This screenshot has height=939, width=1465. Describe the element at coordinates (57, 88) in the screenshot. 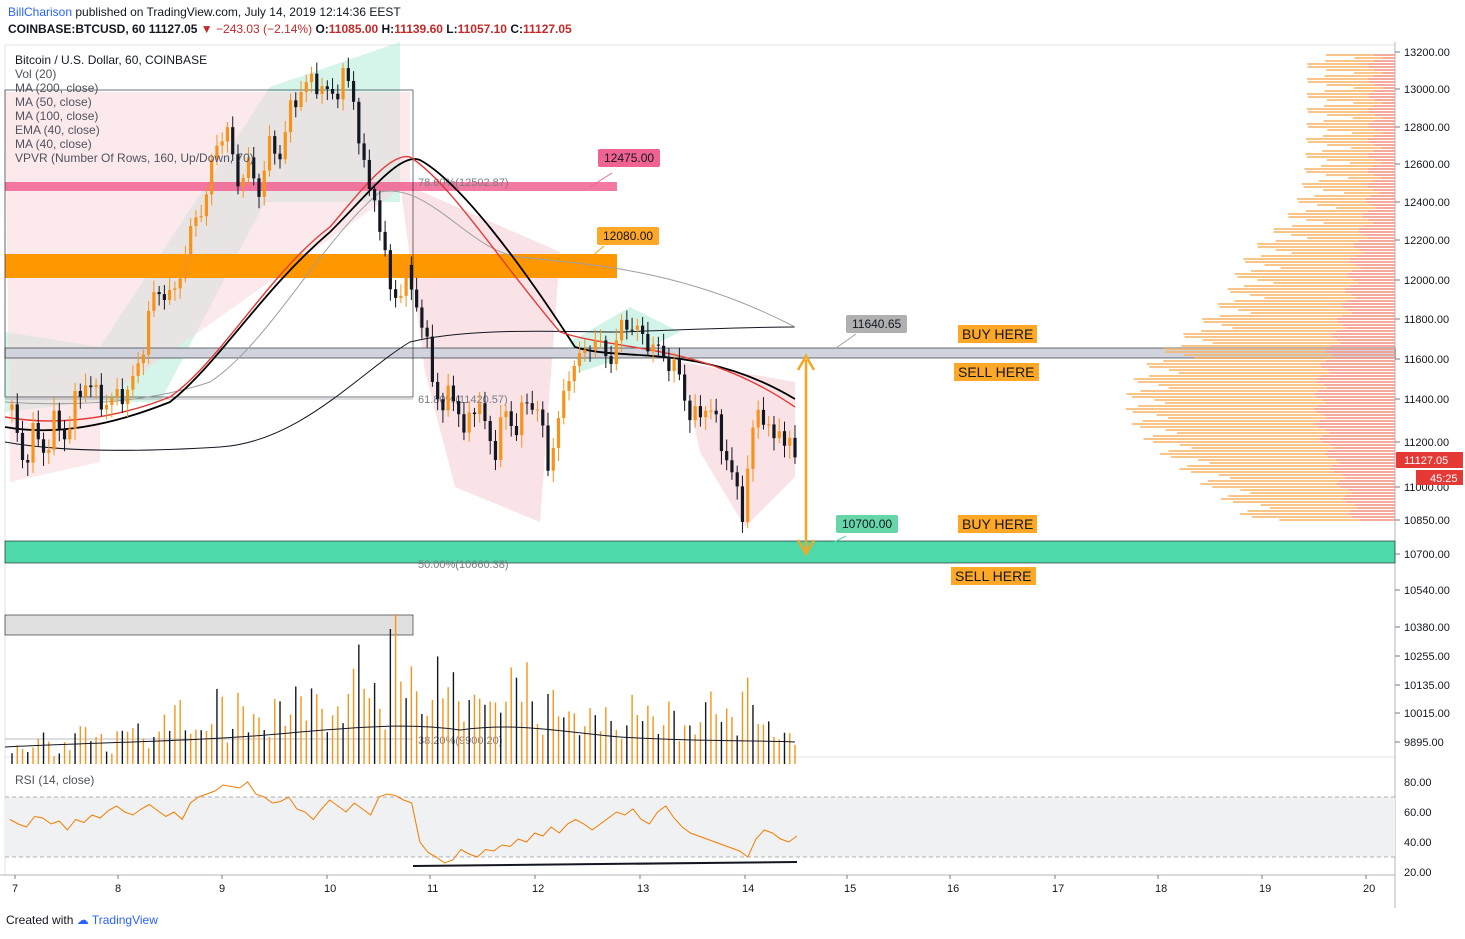

I see `legend-ma200: MA (200, close)` at that location.